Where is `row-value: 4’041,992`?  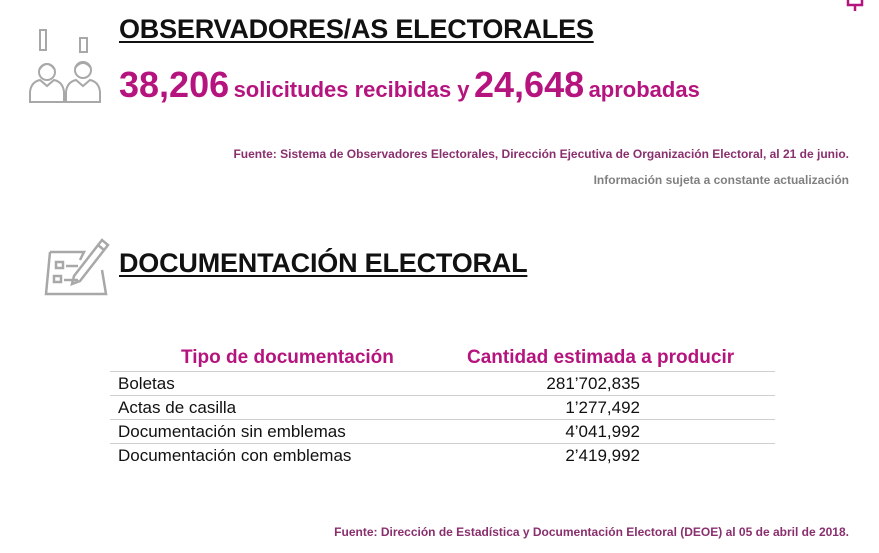 row-value: 4’041,992 is located at coordinates (602, 431).